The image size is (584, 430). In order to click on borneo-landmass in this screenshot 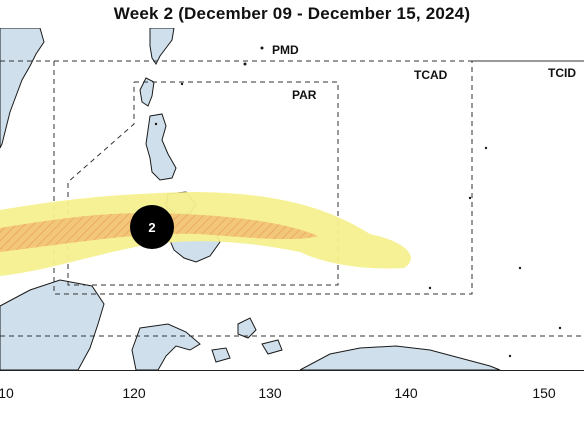, I will do `click(52, 324)`.